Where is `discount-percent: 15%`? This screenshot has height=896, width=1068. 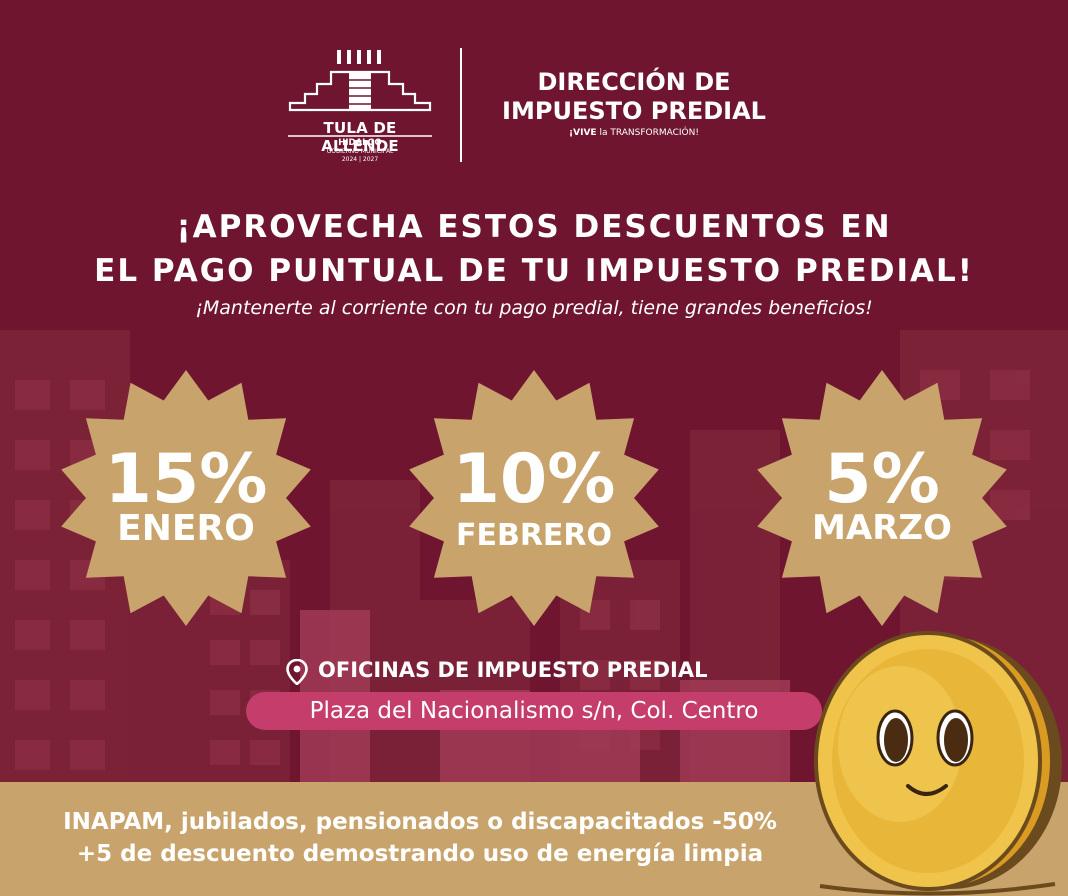
discount-percent: 15% is located at coordinates (186, 479).